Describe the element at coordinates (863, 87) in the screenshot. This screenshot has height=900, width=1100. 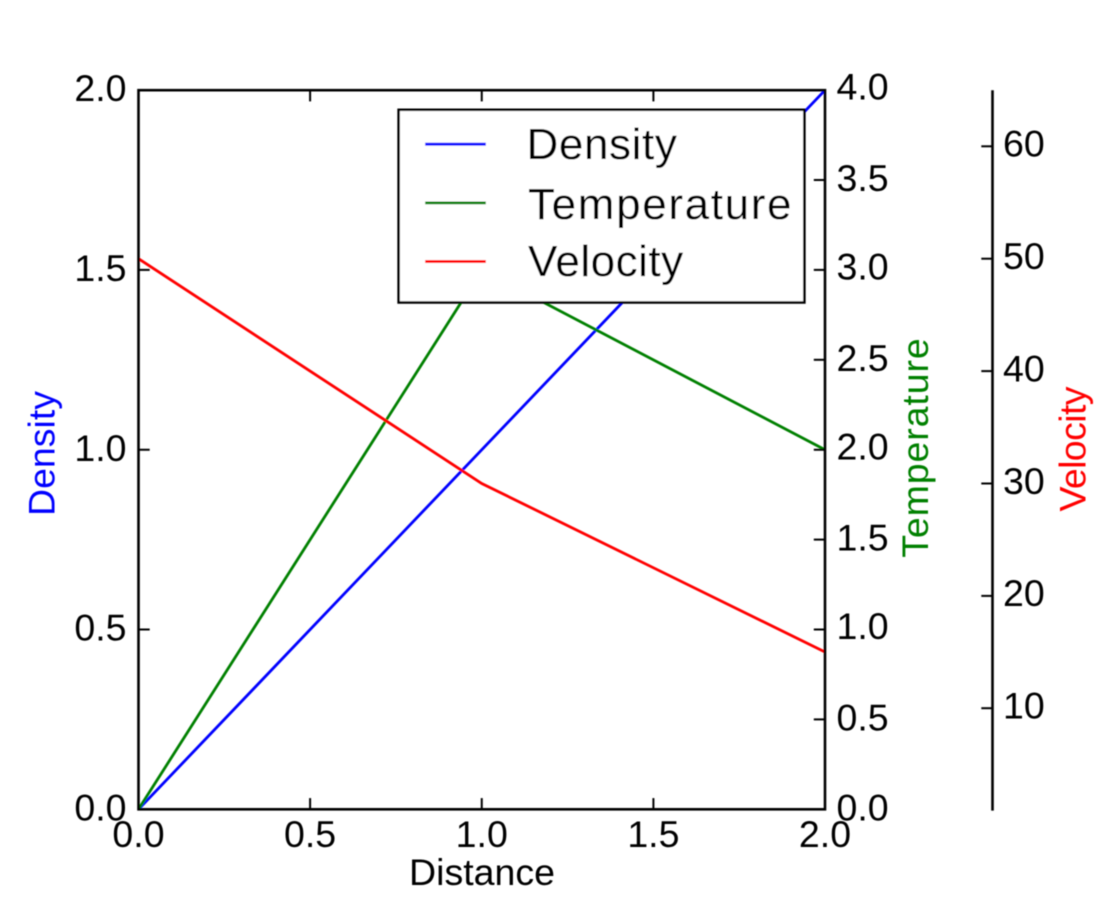
I see `svg-text: 4.0` at that location.